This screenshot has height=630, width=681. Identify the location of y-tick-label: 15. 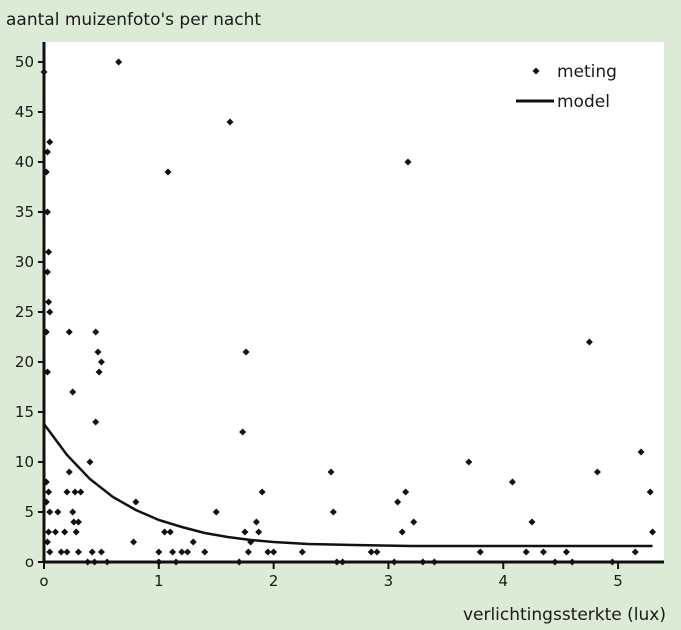
(24, 412).